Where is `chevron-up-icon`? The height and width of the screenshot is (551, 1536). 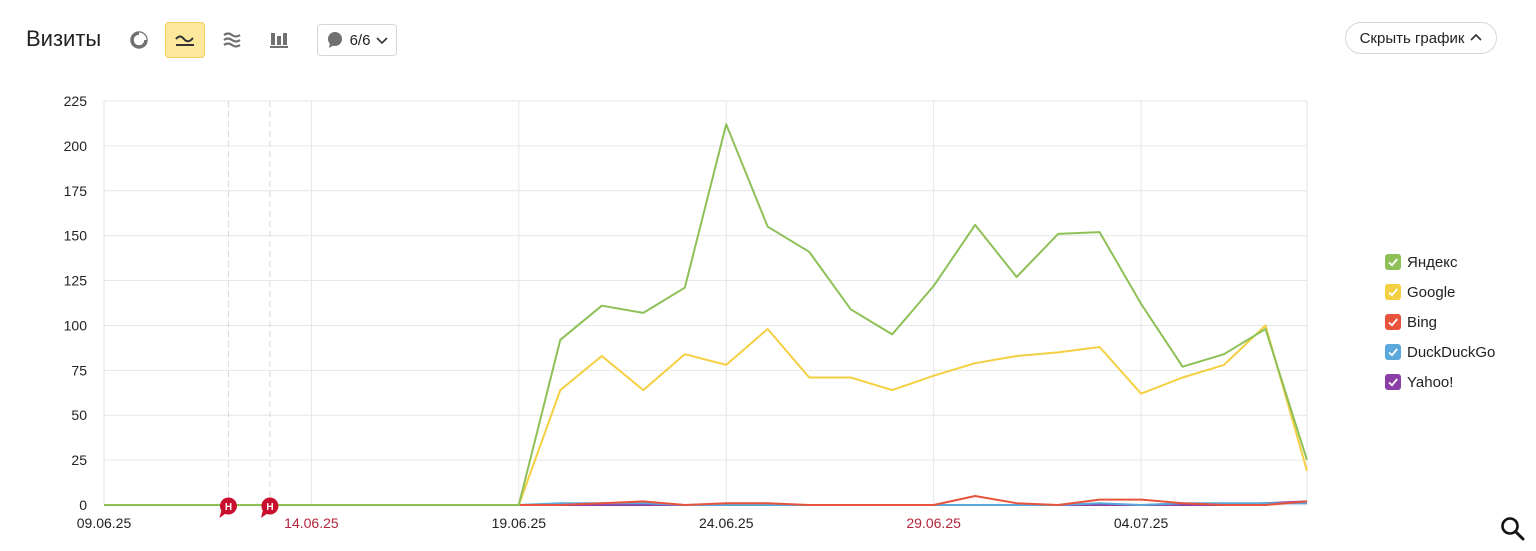
chevron-up-icon is located at coordinates (1476, 37).